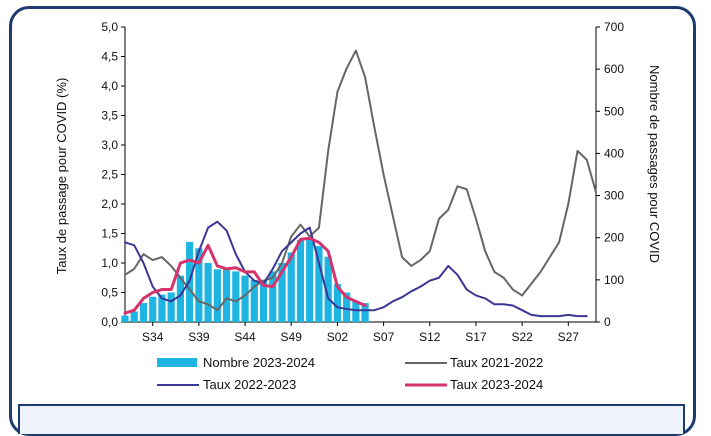 This screenshot has height=436, width=711. What do you see at coordinates (109, 175) in the screenshot?
I see `y-left-tick-label: 2,5` at bounding box center [109, 175].